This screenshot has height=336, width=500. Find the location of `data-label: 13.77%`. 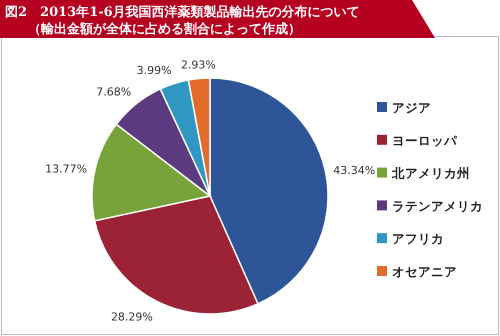

data-label: 13.77% is located at coordinates (66, 169).